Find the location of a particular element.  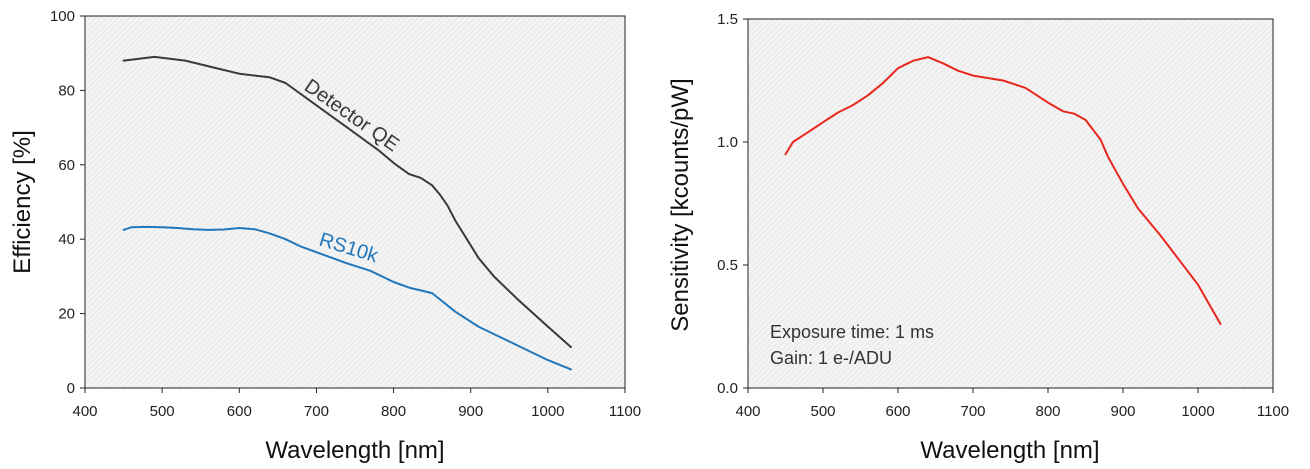

sensitivity-x-tick-label: 500 is located at coordinates (822, 411).